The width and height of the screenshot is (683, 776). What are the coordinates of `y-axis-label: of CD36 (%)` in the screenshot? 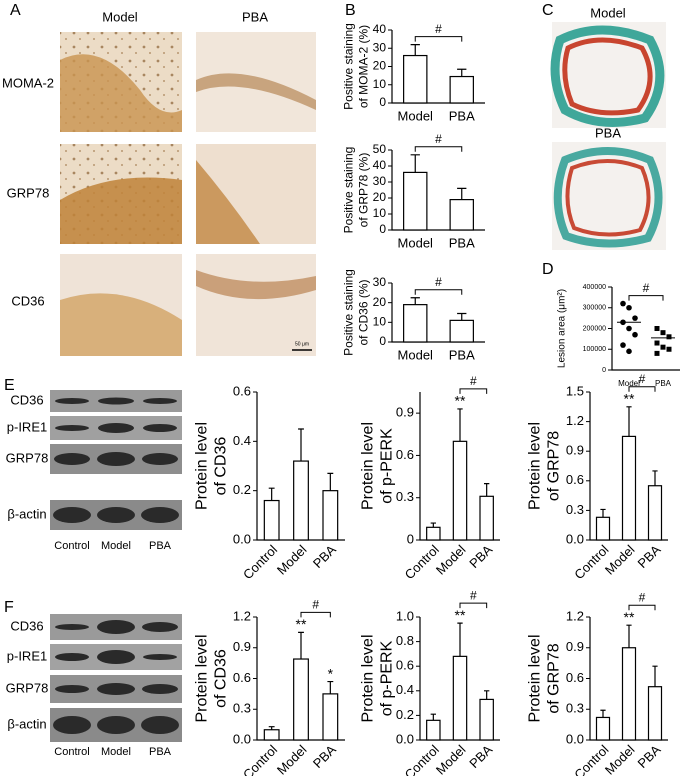 It's located at (364, 312).